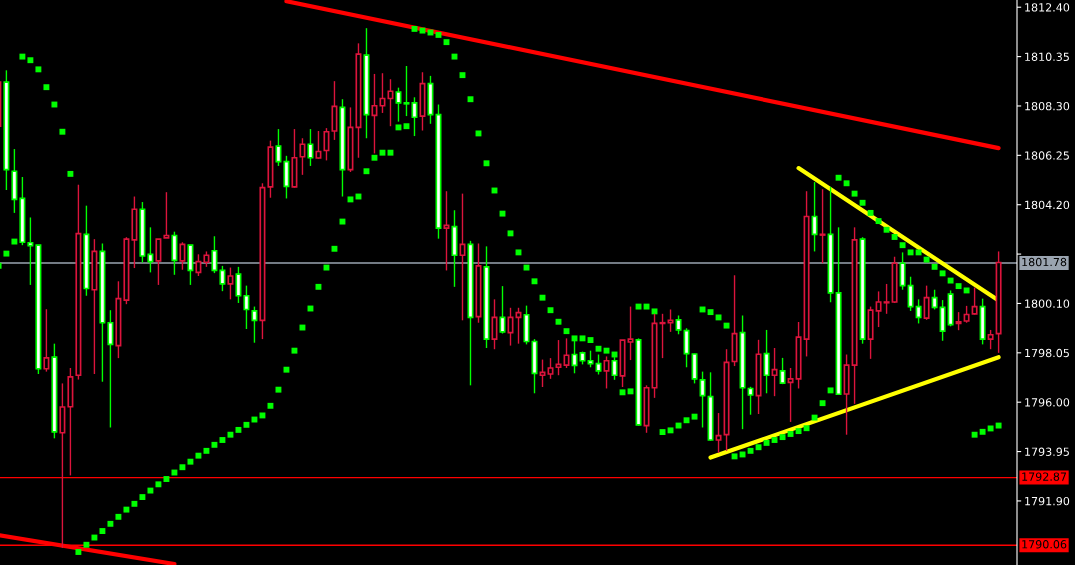  I want to click on y-tick-label: 1806.25, so click(1047, 155).